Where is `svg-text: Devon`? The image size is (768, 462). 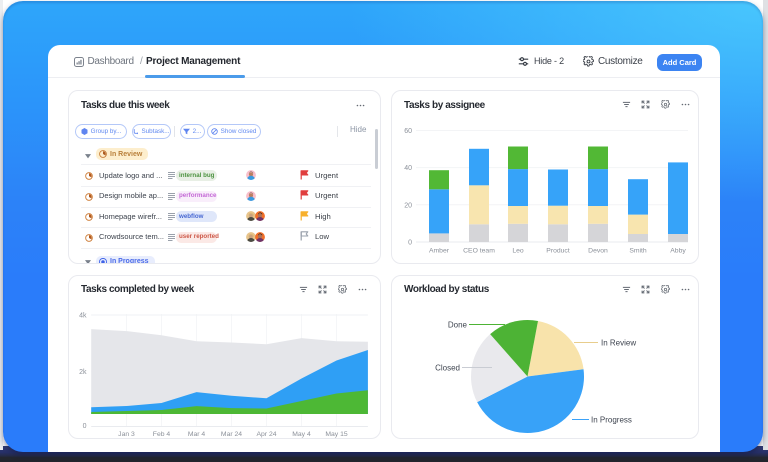
svg-text: Devon is located at coordinates (598, 251).